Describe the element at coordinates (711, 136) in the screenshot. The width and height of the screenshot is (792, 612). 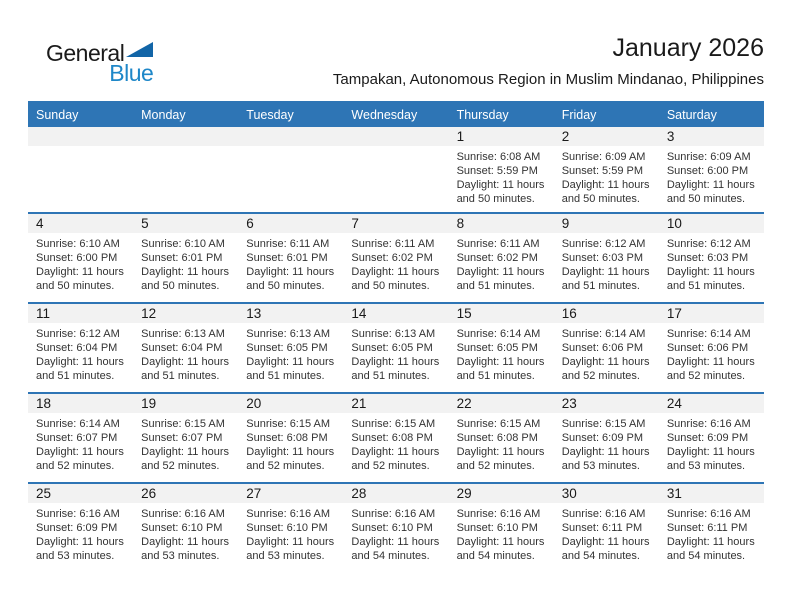
I see `day-number: 3` at that location.